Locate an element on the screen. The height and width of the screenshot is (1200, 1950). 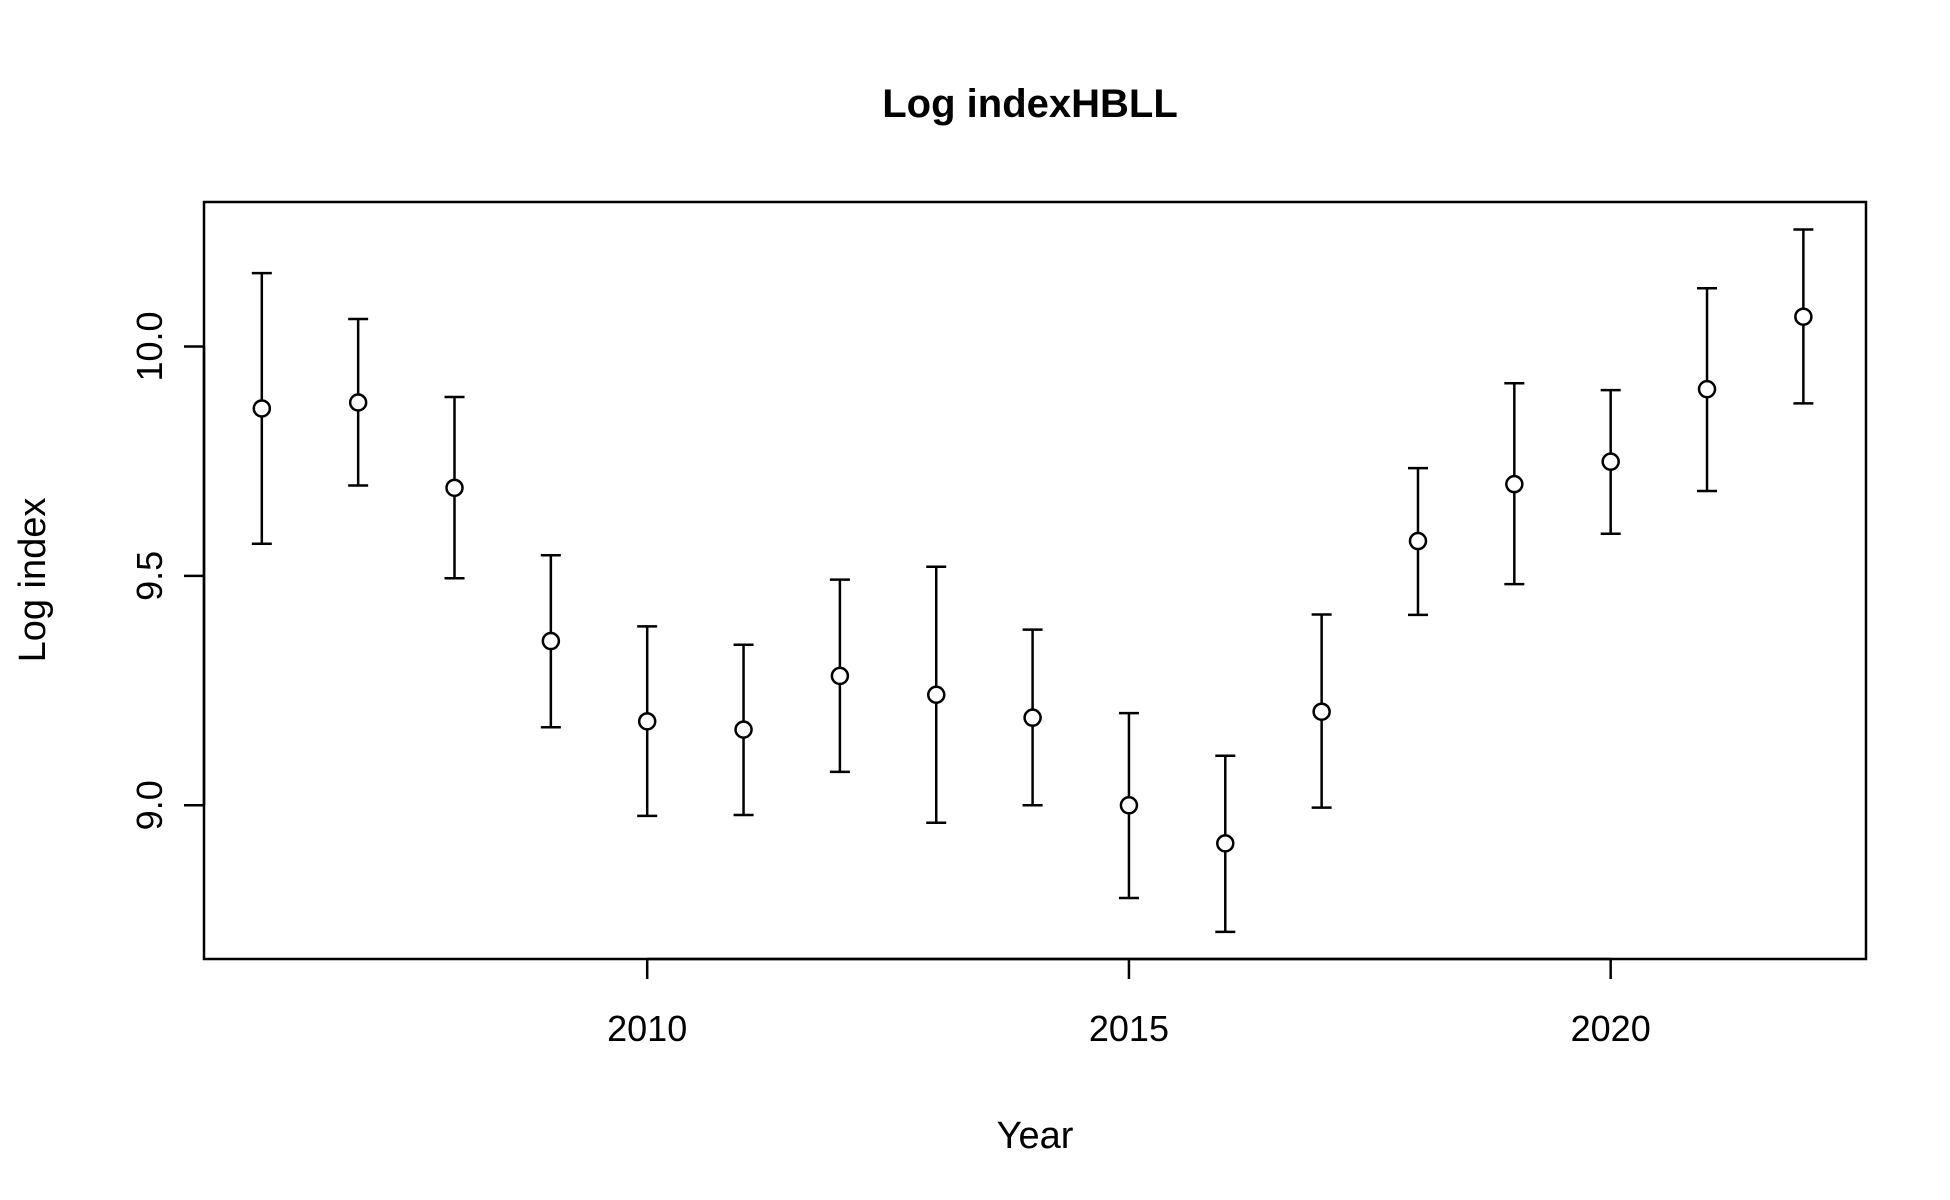
x-tick-label: 2010 is located at coordinates (647, 1028).